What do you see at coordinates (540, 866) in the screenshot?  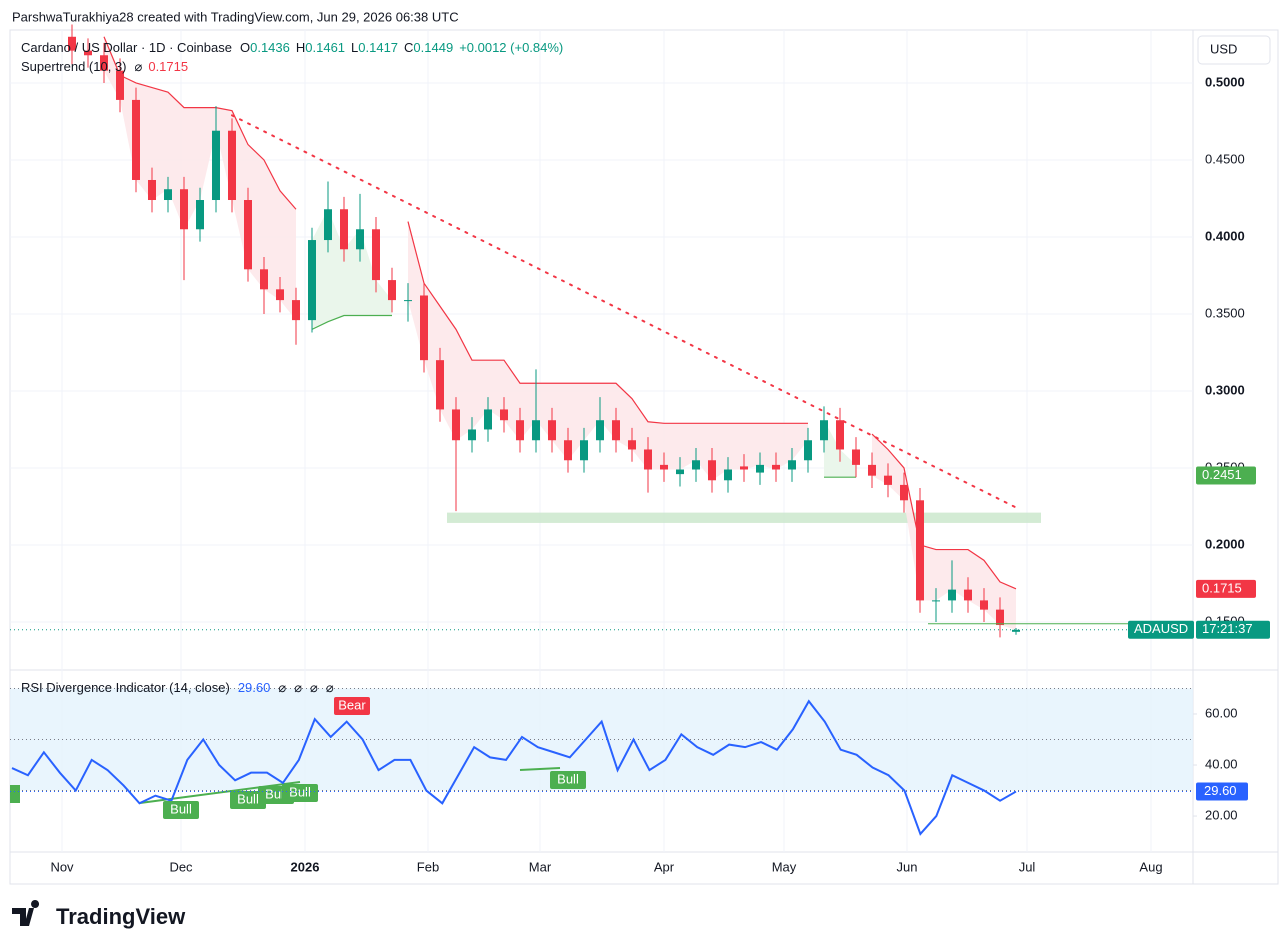 I see `x-tick-label: Mar` at bounding box center [540, 866].